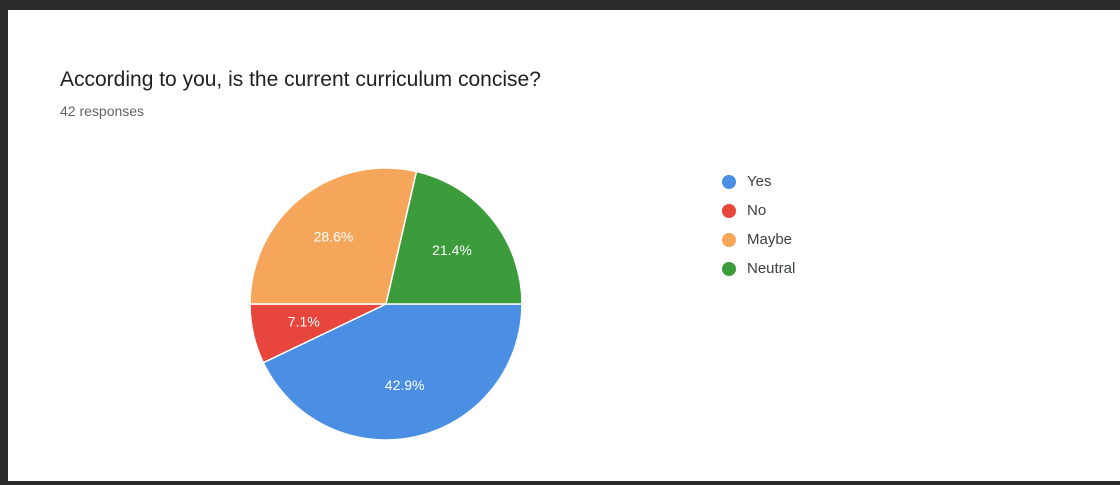 This screenshot has width=1120, height=485. Describe the element at coordinates (452, 250) in the screenshot. I see `slice-label-neutral: 21.4%` at that location.